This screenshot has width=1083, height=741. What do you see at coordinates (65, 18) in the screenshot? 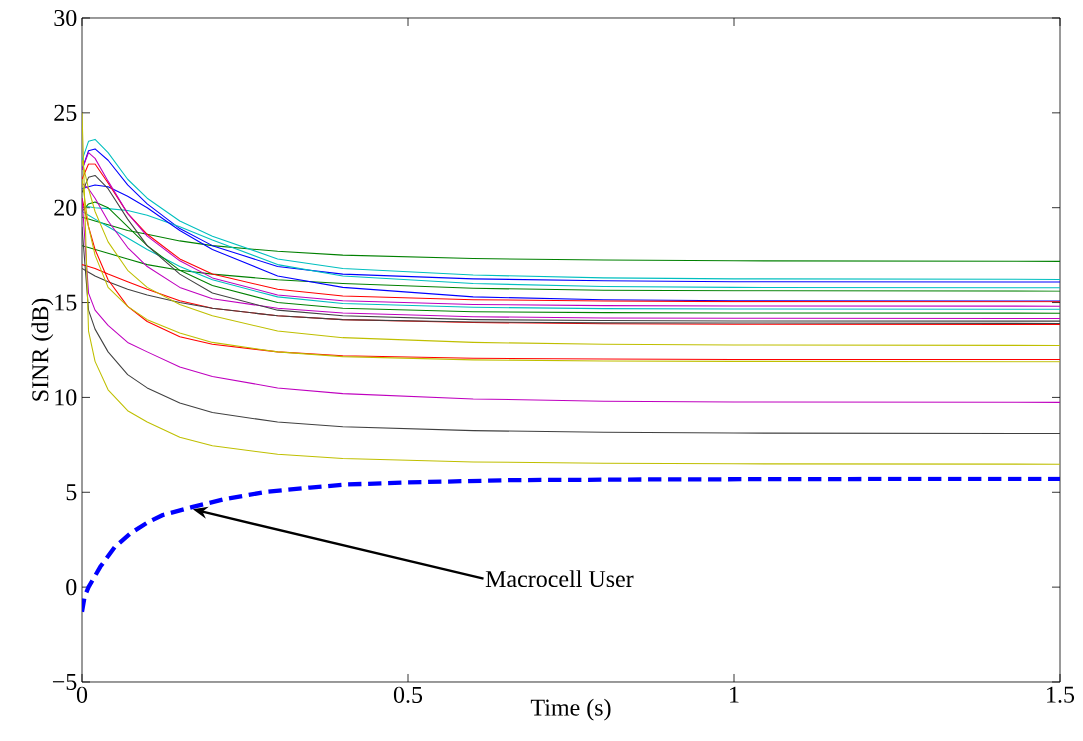
I see `y-tick-label: 30` at bounding box center [65, 18].